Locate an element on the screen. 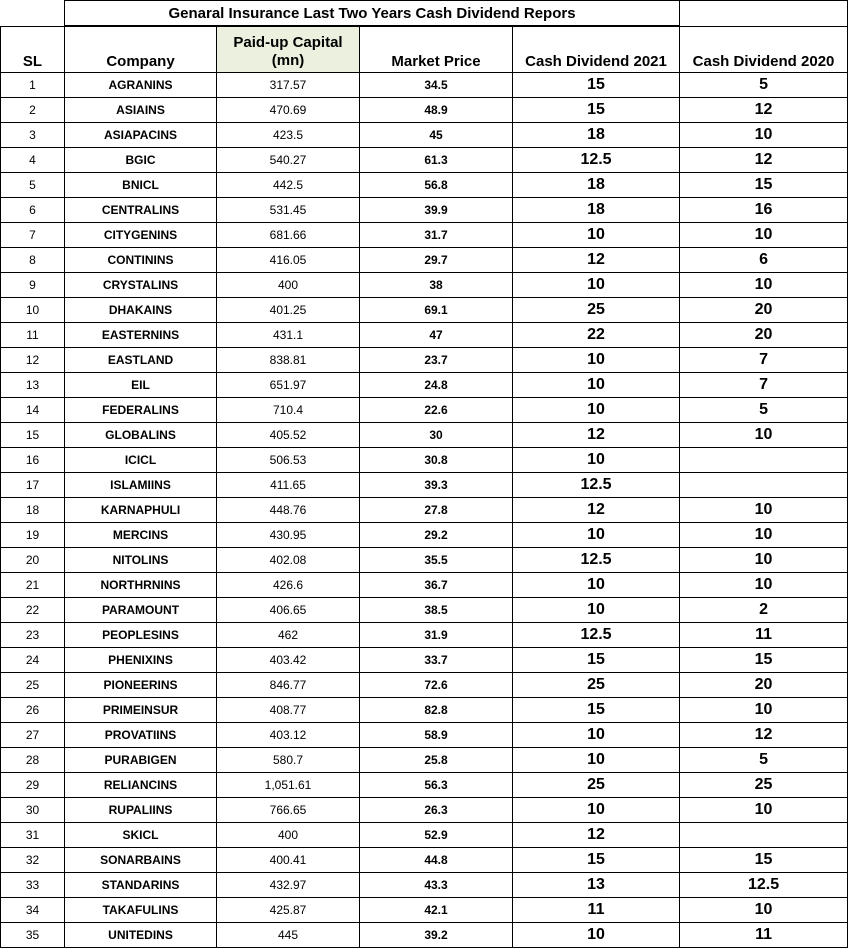 The width and height of the screenshot is (848, 948). cash-dividend-2020-cell: 2 is located at coordinates (763, 610).